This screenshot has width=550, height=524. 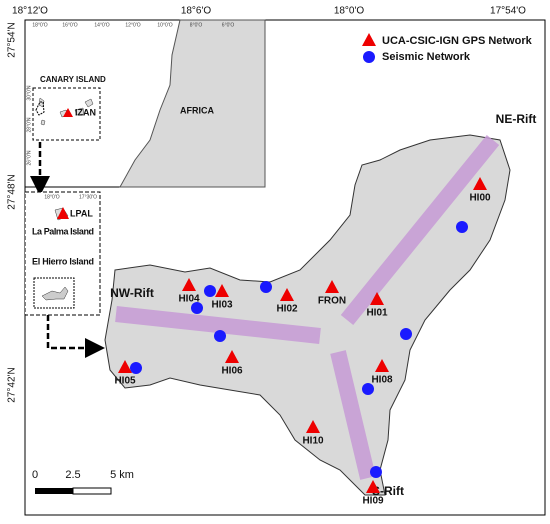 I want to click on axis-label: 17°54'O, so click(x=508, y=11).